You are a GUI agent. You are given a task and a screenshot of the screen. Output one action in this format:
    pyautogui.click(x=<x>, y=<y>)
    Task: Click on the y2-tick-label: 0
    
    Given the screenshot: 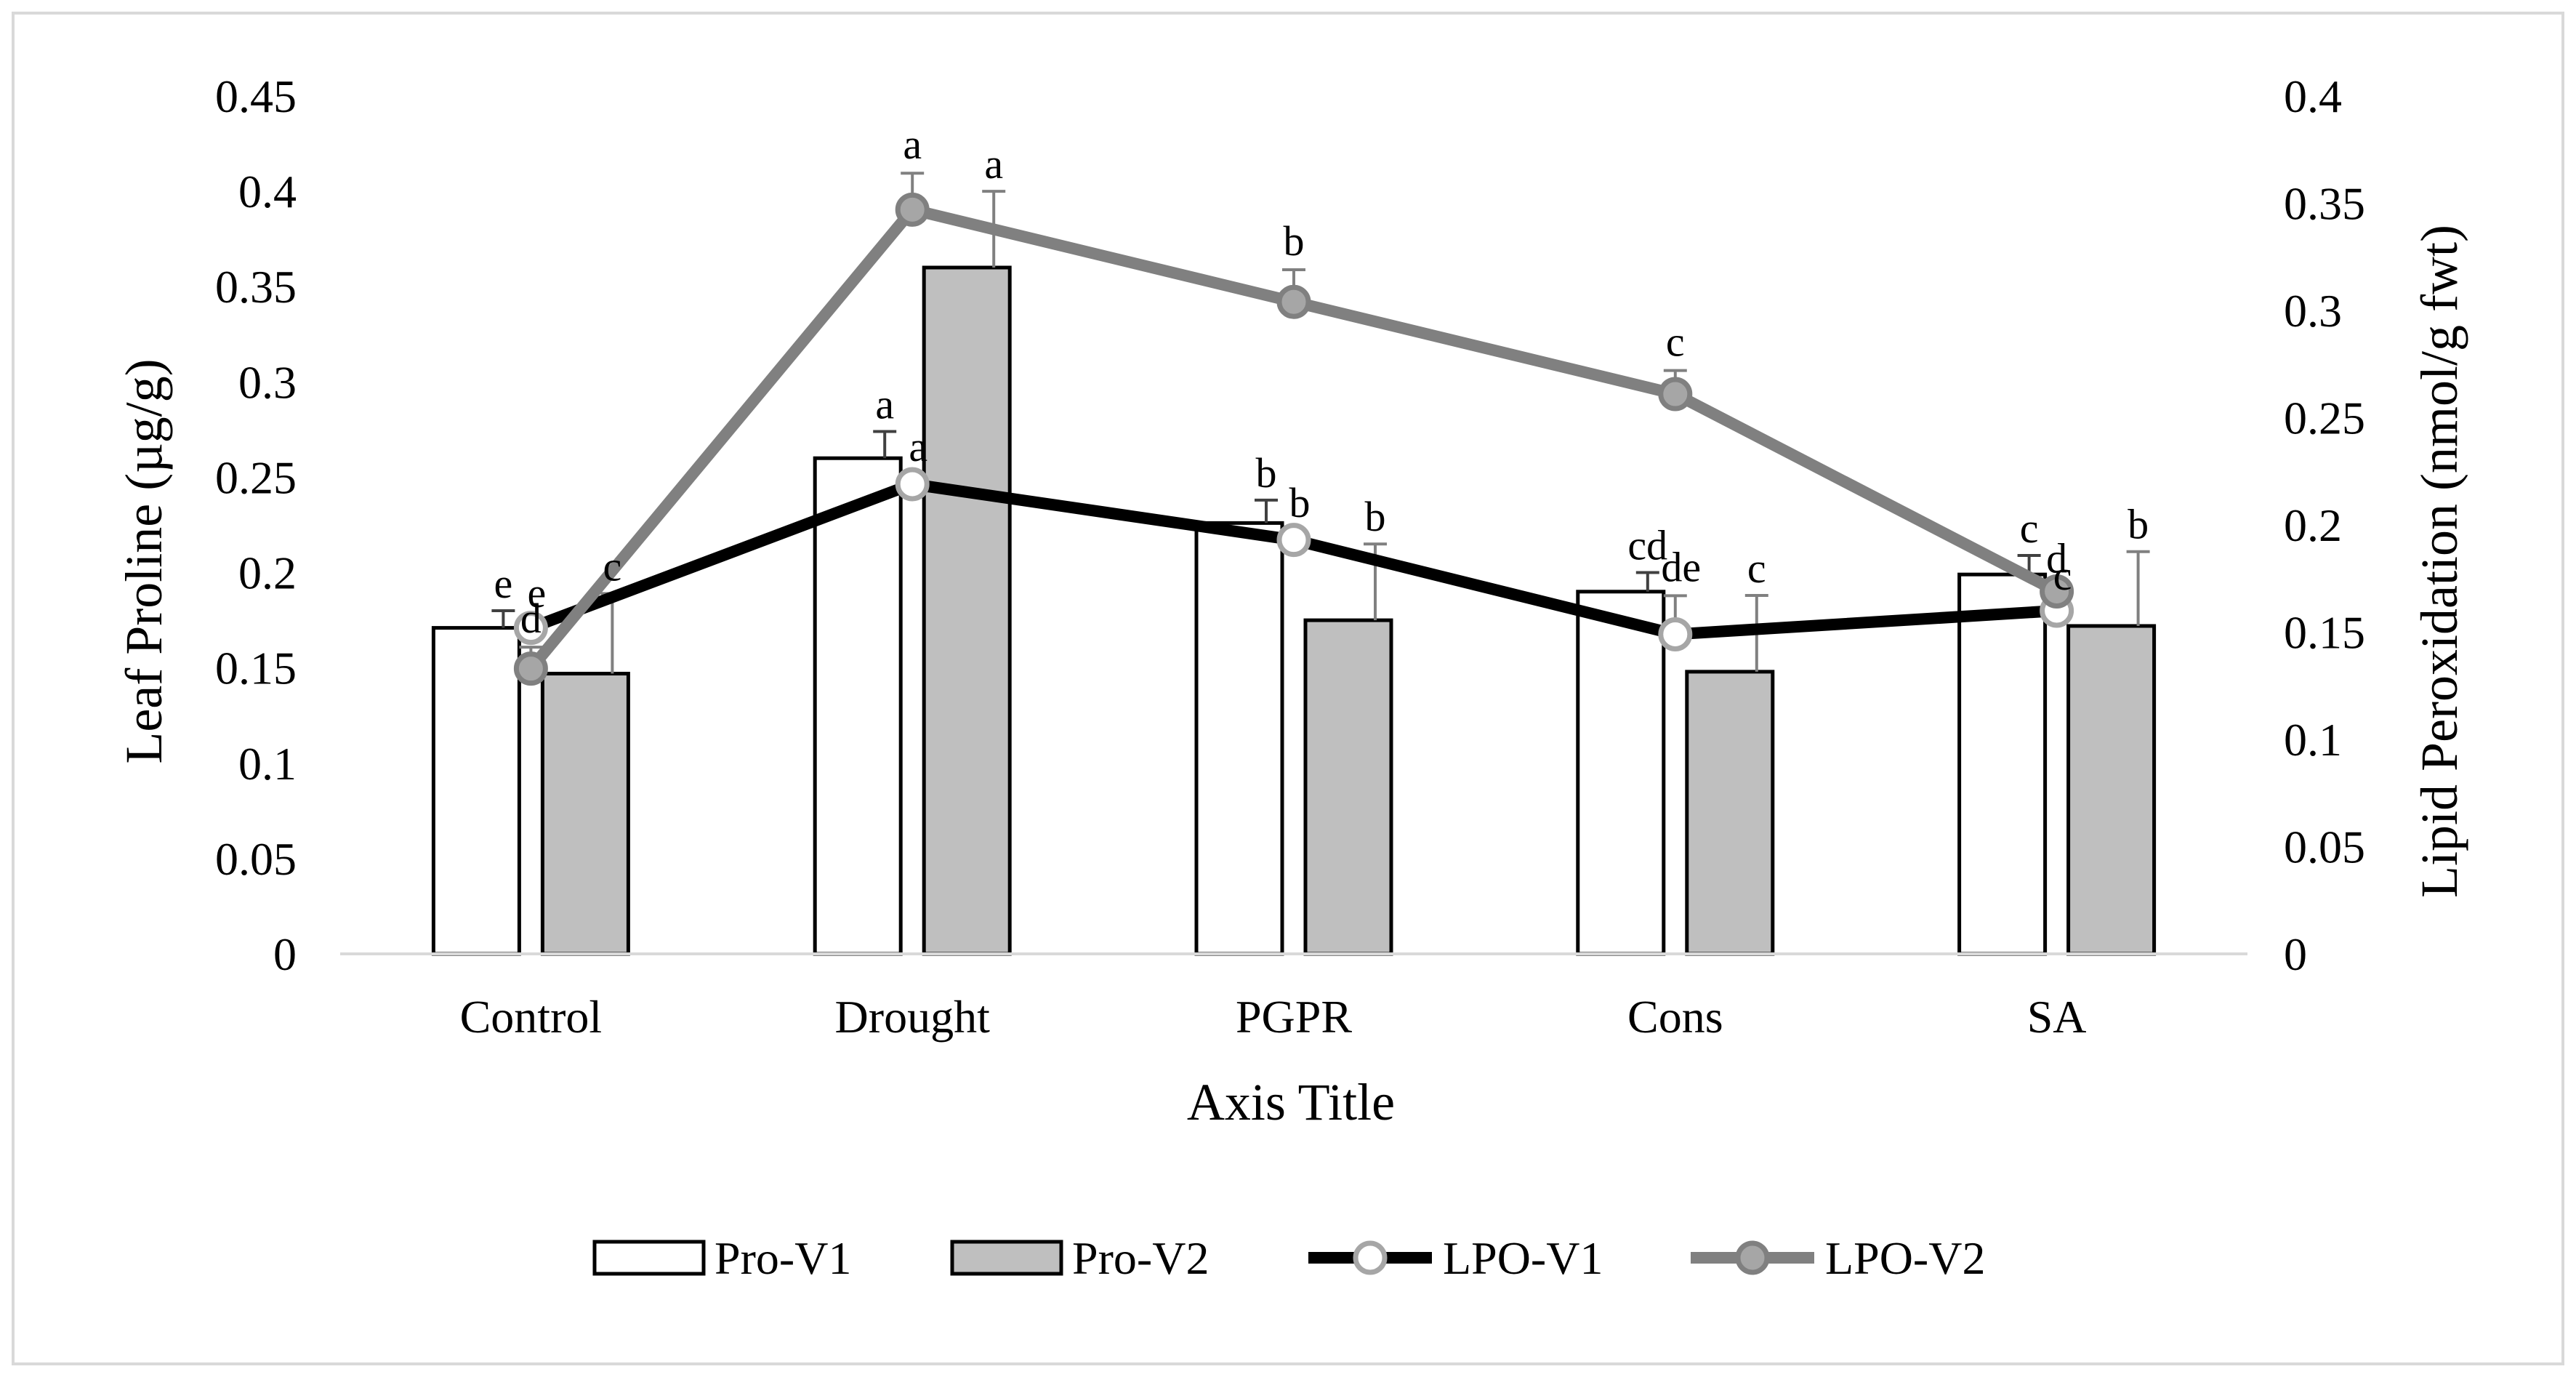 What is the action you would take?
    pyautogui.click(x=2295, y=954)
    